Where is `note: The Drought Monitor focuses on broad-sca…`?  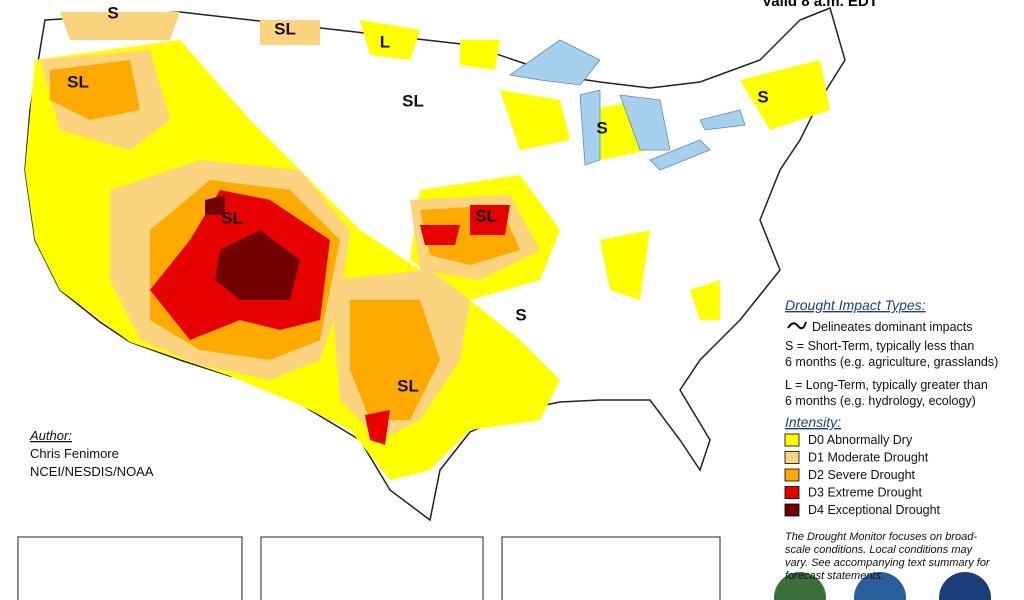 note: The Drought Monitor focuses on broad-sca… is located at coordinates (888, 556).